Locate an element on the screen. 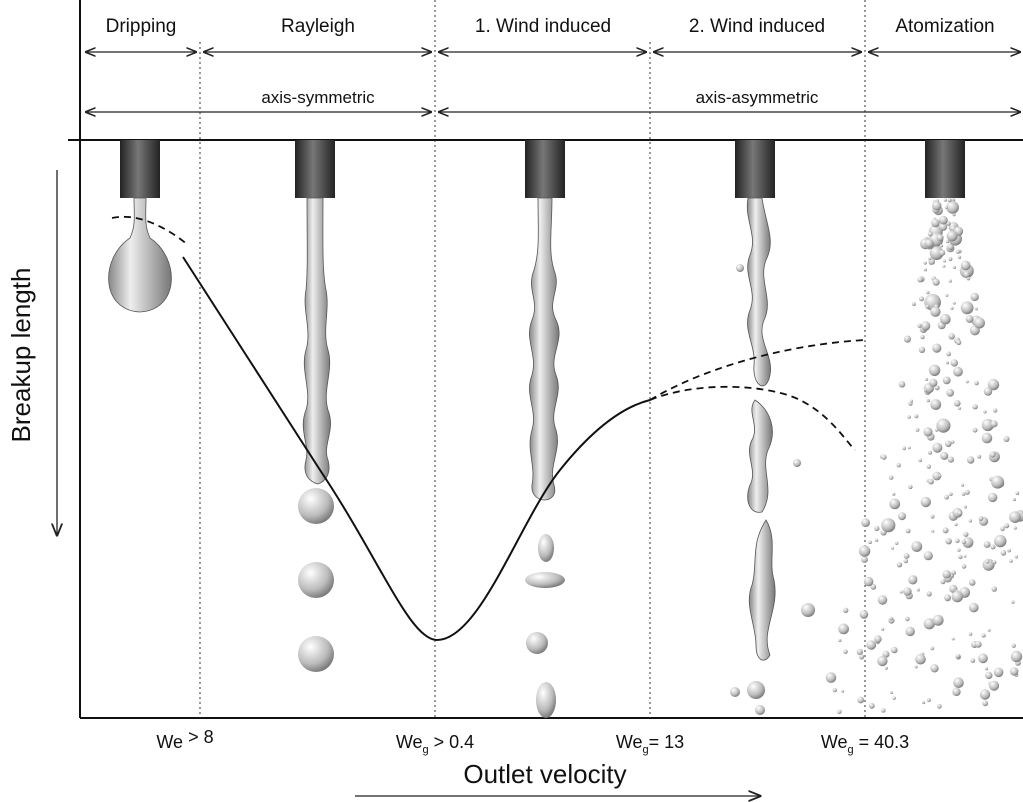 The height and width of the screenshot is (802, 1023). region-label: Atomization is located at coordinates (944, 26).